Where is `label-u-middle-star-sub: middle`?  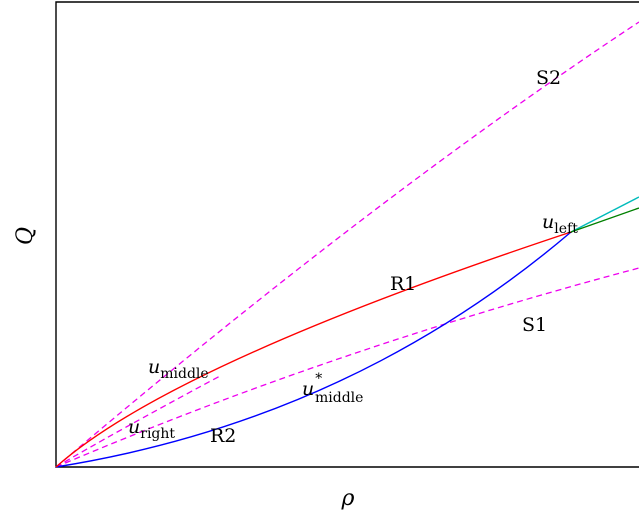 label-u-middle-star-sub: middle is located at coordinates (339, 398).